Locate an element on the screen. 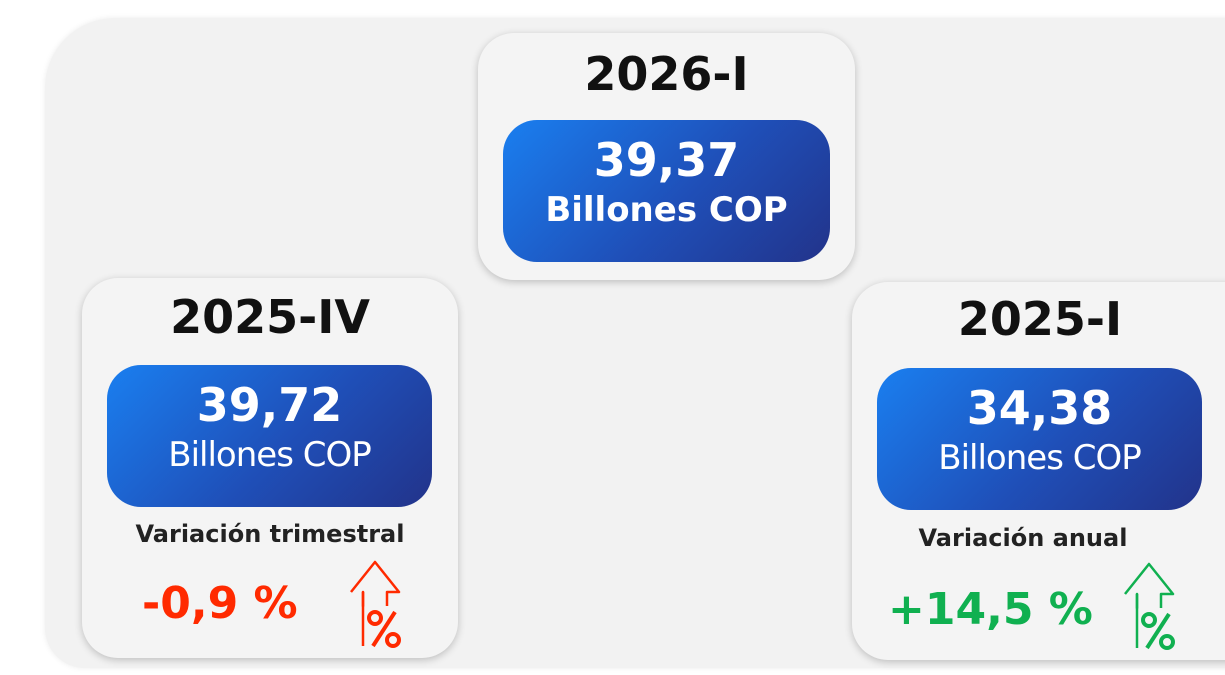  period: 2025-IV is located at coordinates (270, 317).